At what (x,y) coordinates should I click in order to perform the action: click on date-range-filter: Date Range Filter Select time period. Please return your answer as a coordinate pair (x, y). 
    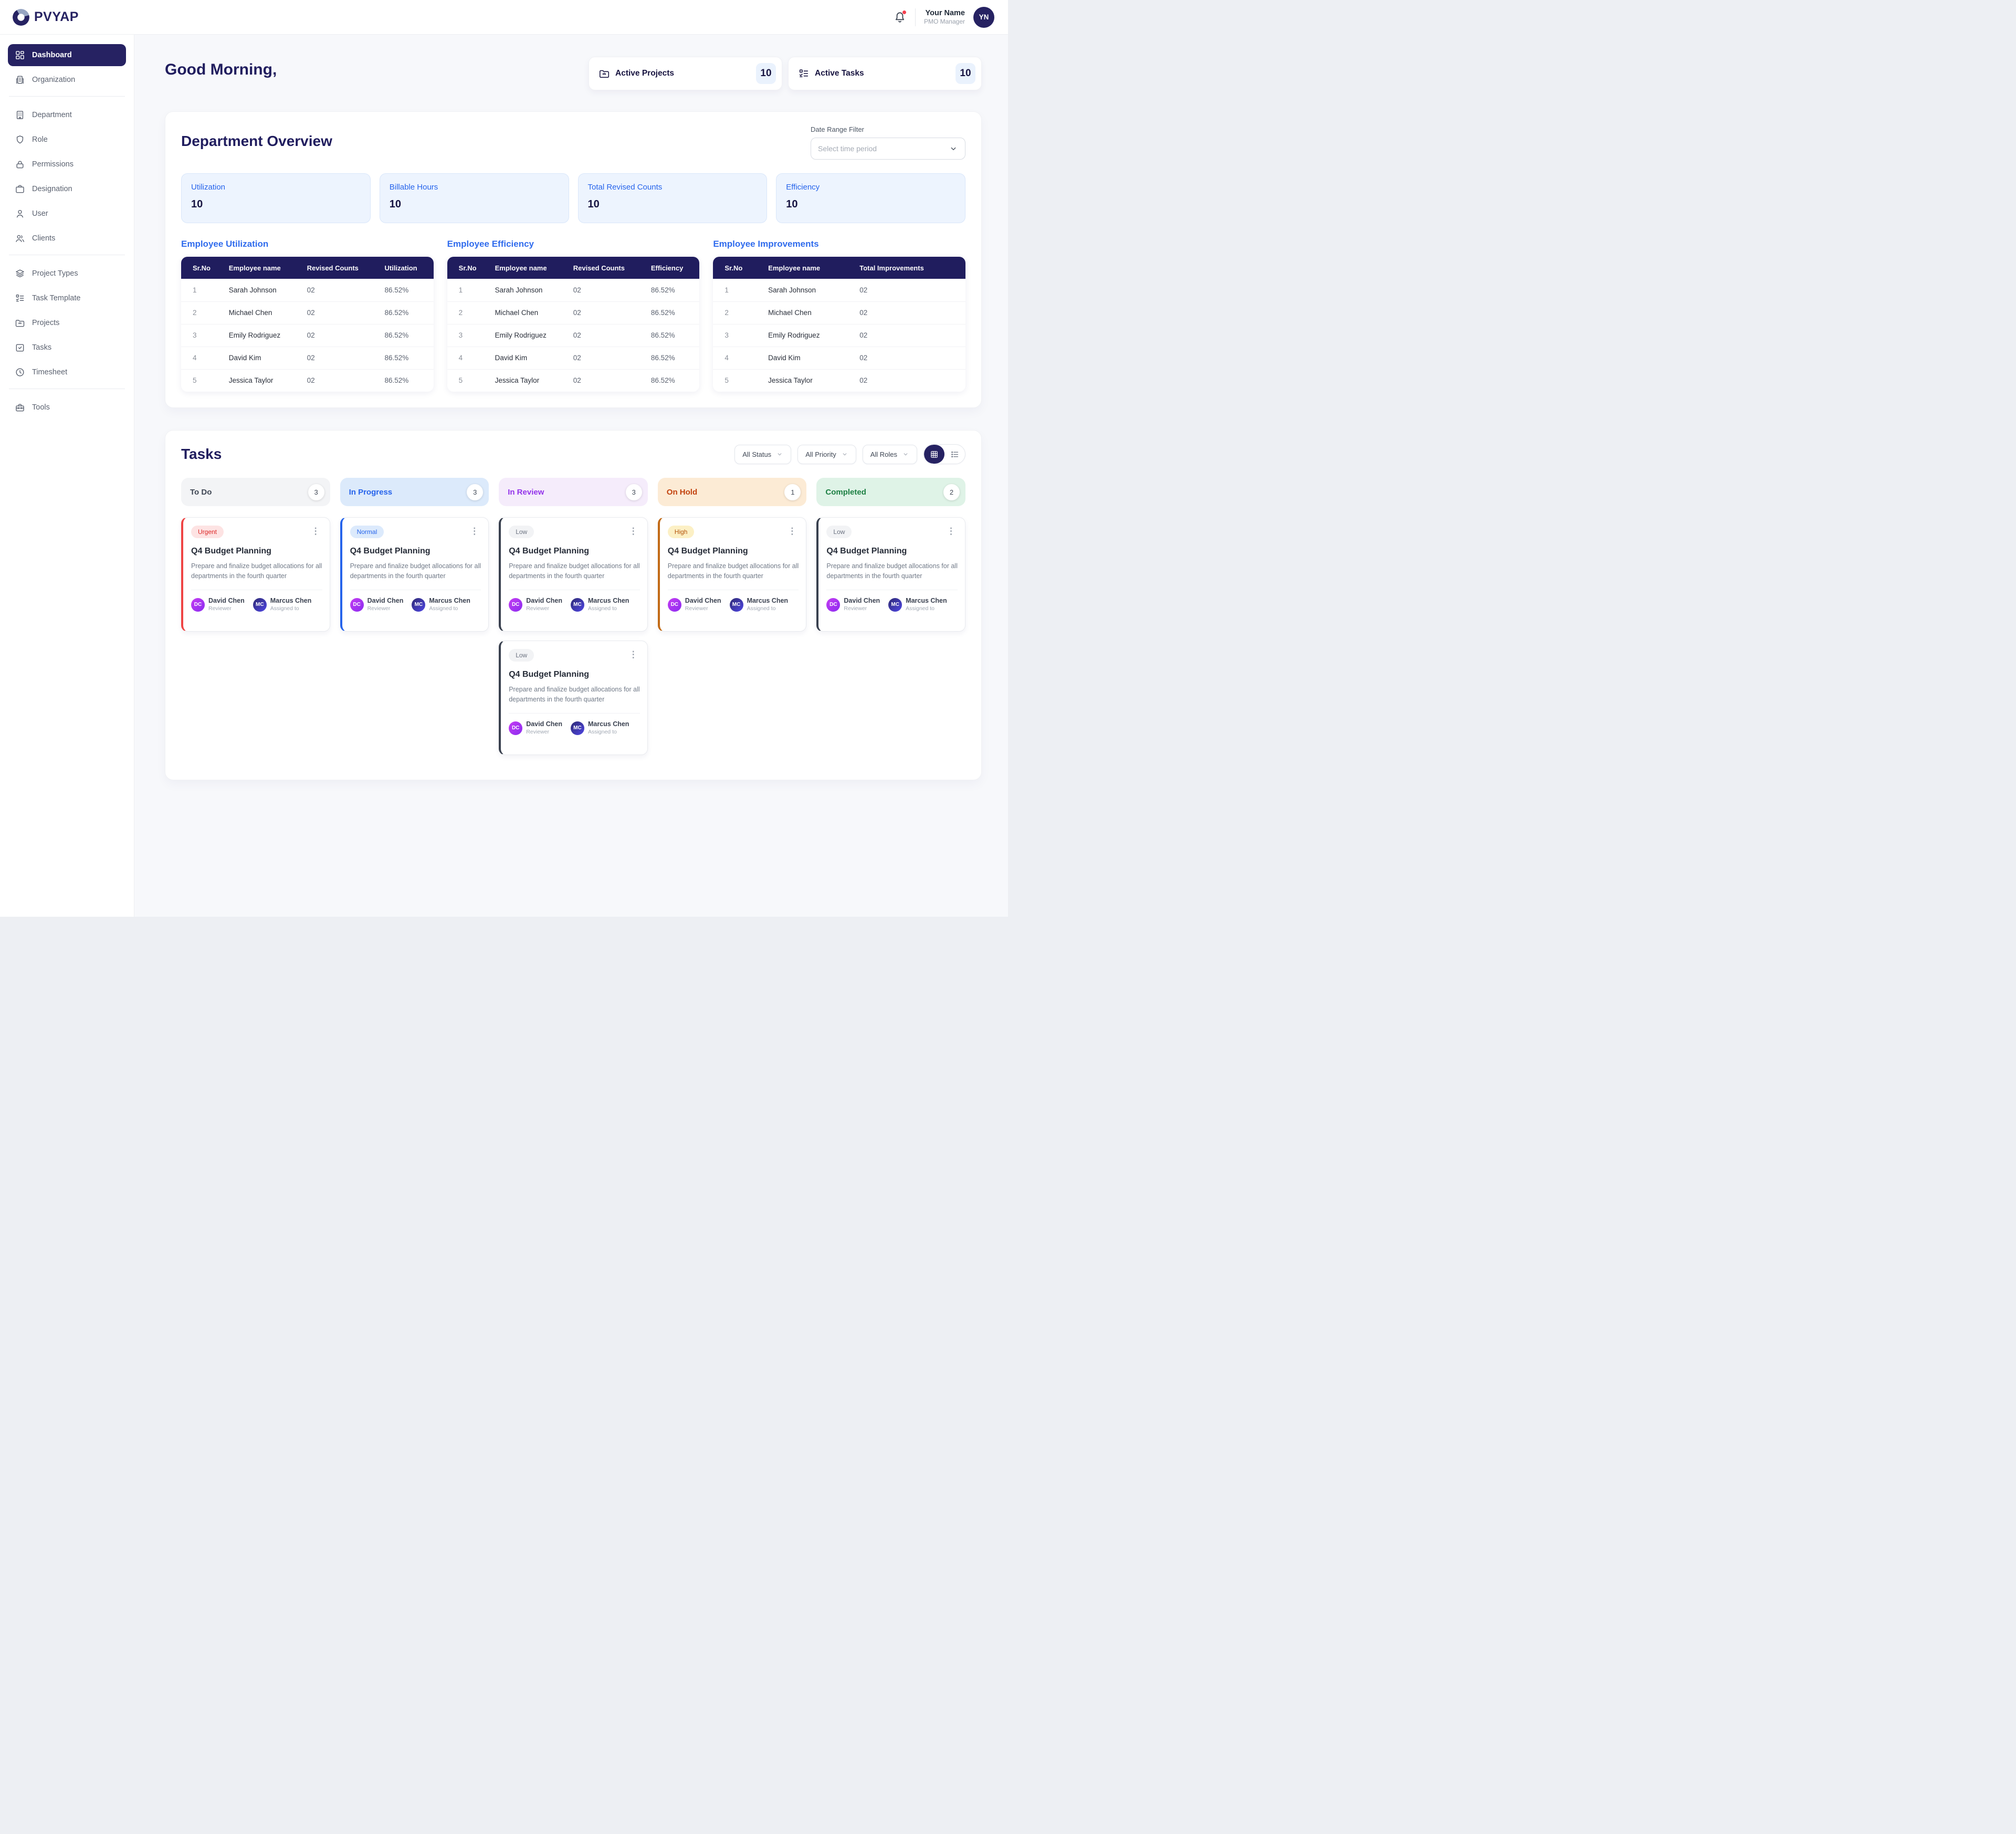
    Looking at the image, I should click on (888, 142).